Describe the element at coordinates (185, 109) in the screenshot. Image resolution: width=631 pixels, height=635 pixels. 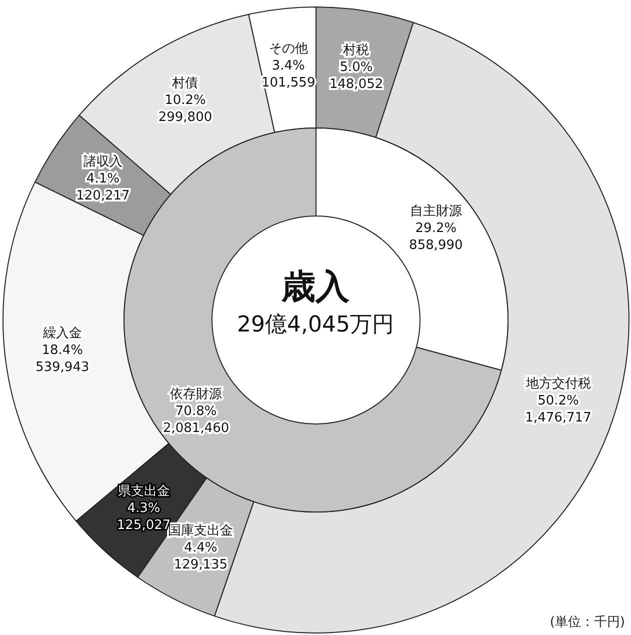
I see `data-label: 10.2% 299,800` at that location.